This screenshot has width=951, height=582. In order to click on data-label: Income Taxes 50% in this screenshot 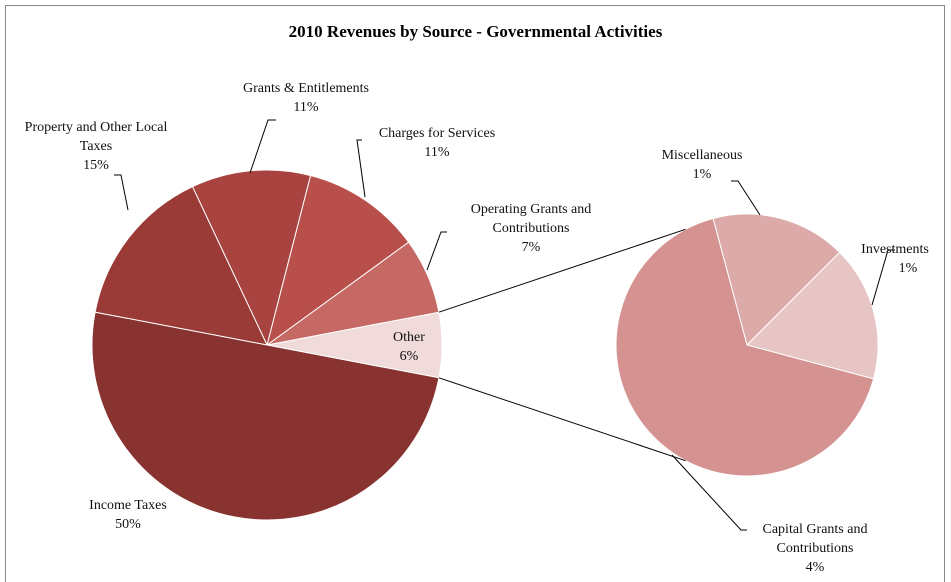, I will do `click(128, 515)`.